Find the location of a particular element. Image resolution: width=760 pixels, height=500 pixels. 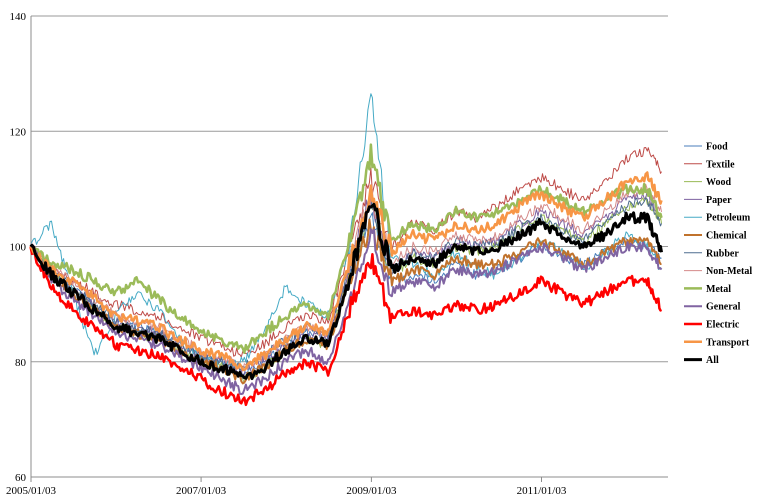

legend-label: Non-Metal is located at coordinates (729, 271).